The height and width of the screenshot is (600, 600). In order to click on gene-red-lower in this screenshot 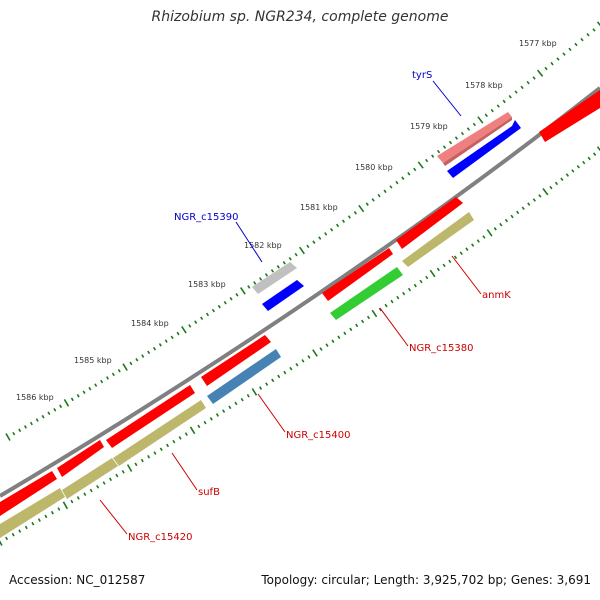, I will do `click(236, 360)`.